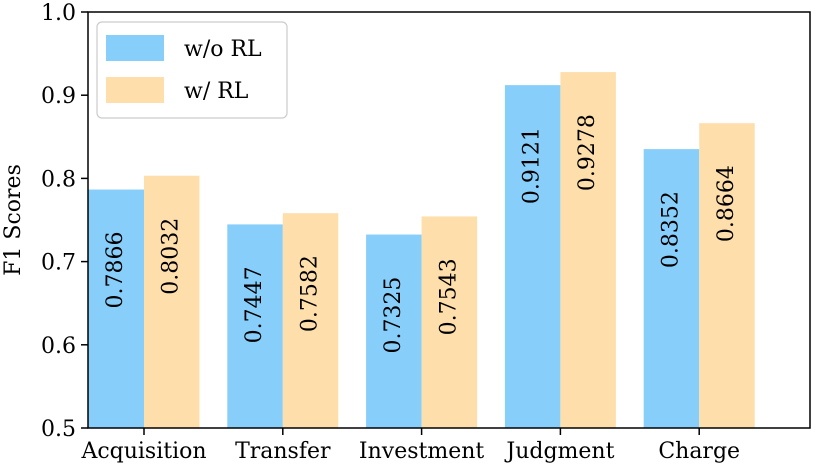 Image resolution: width=817 pixels, height=465 pixels. I want to click on y-tick-label: 0.5, so click(58, 429).